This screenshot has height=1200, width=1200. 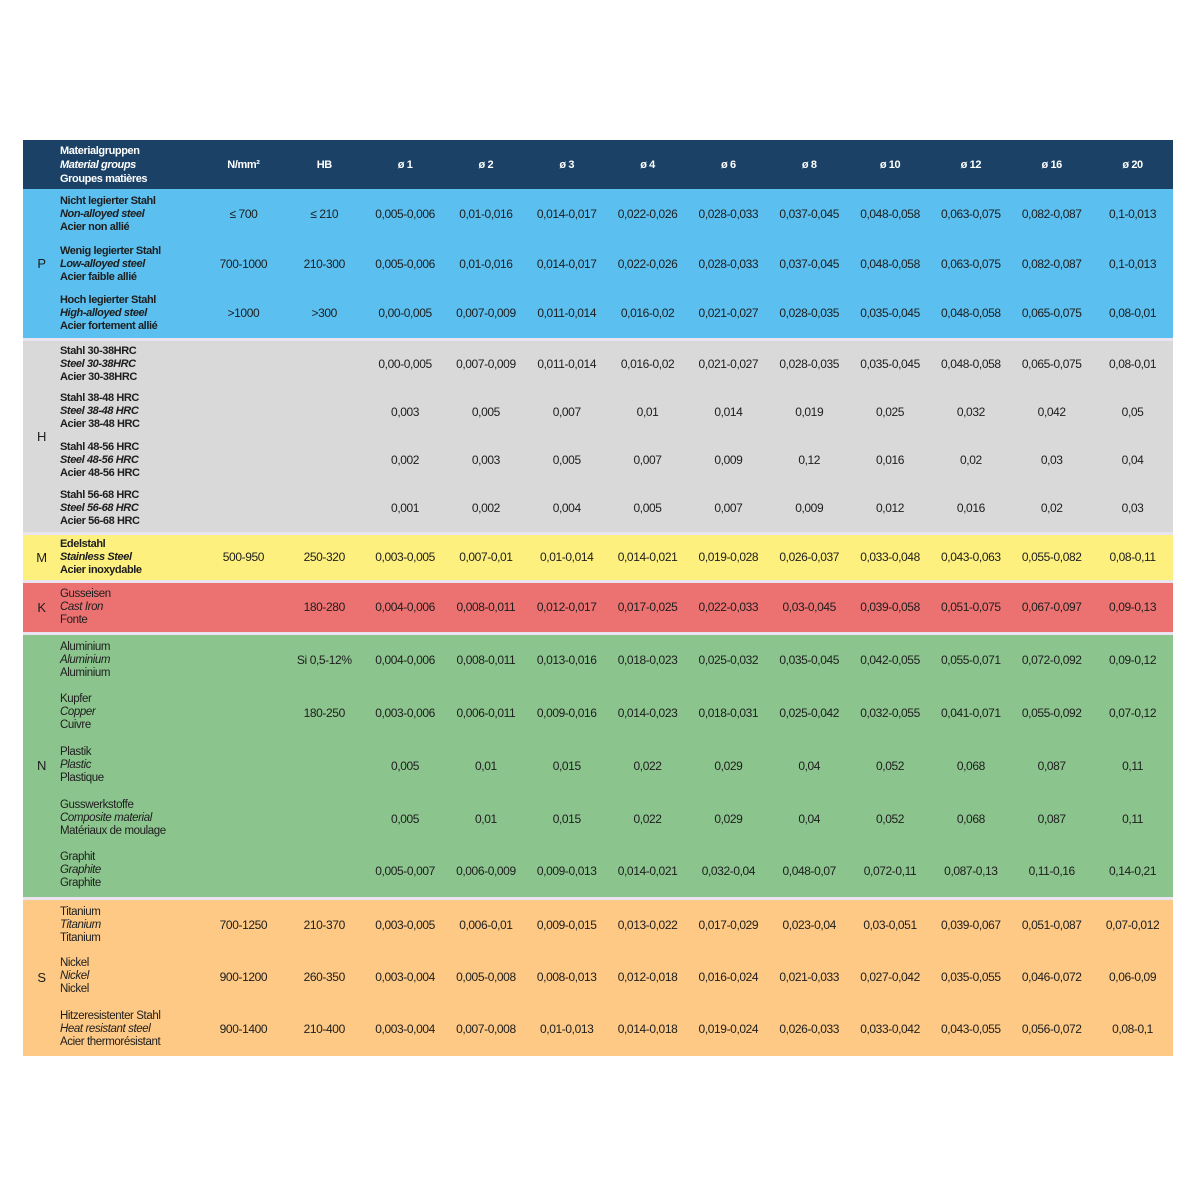 I want to click on material-name-fr: Matériaux de moulage, so click(x=113, y=831).